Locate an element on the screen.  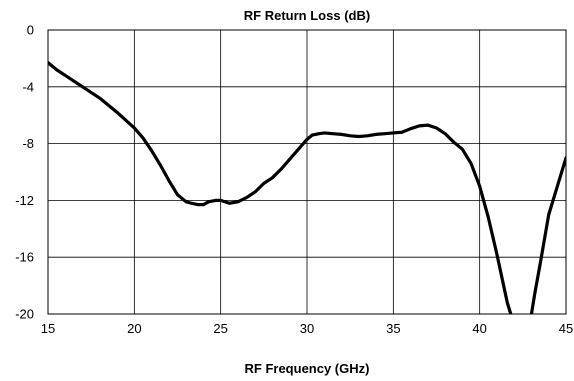
x-tick-label: 40 is located at coordinates (479, 328).